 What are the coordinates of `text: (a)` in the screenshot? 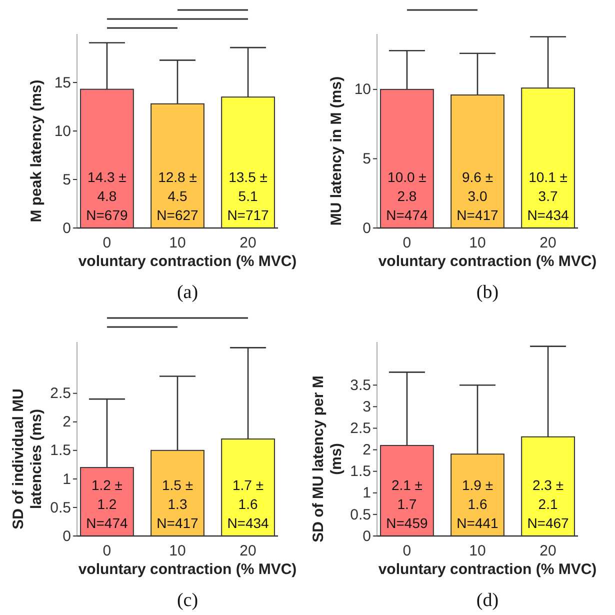 It's located at (187, 292).